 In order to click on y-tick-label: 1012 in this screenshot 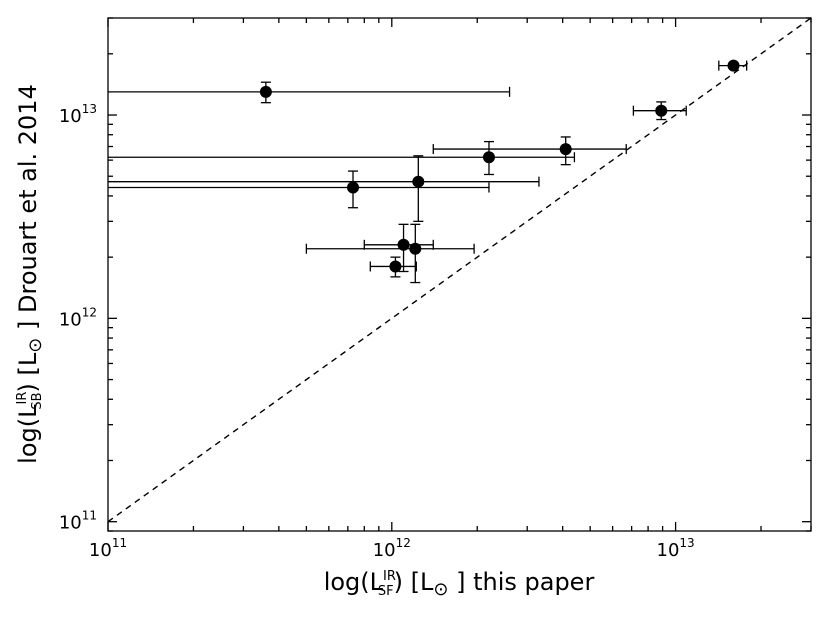, I will do `click(78, 317)`.